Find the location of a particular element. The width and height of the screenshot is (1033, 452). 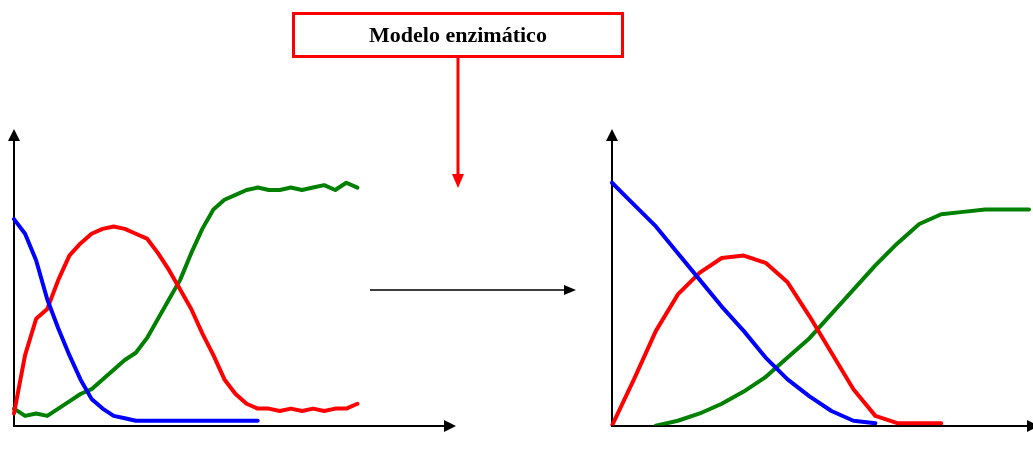

text: Modelo enzimático is located at coordinates (458, 35).